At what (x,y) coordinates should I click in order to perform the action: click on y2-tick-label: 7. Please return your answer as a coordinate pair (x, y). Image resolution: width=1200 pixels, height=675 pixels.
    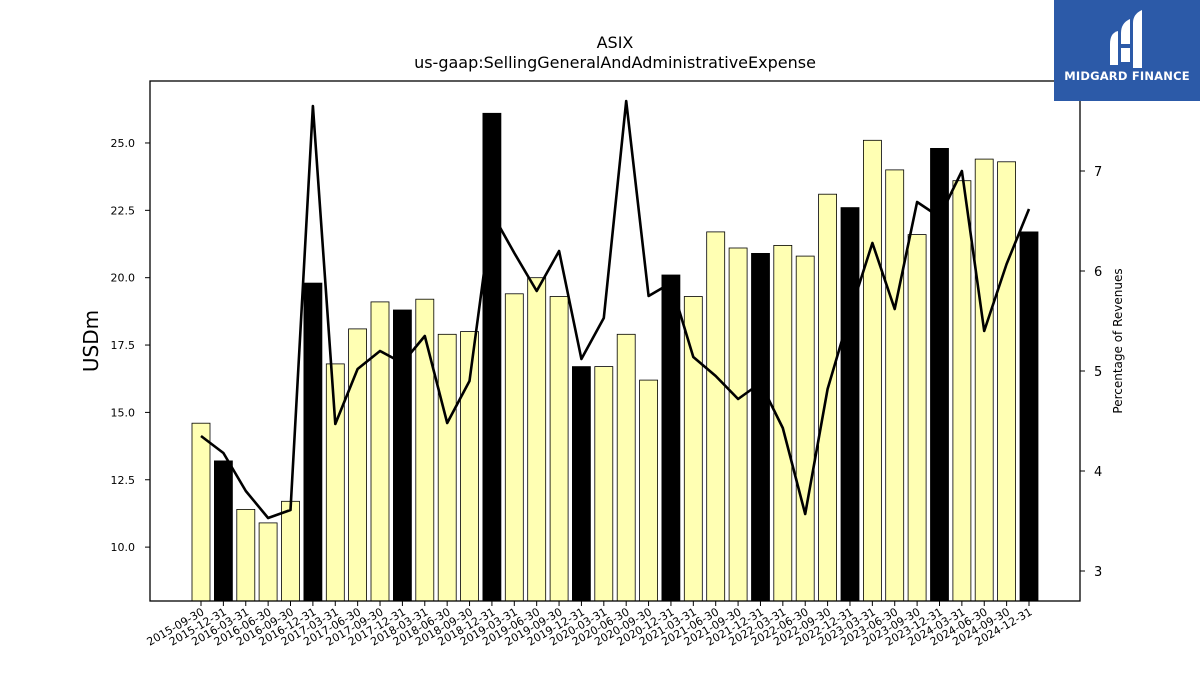
    Looking at the image, I should click on (1098, 172).